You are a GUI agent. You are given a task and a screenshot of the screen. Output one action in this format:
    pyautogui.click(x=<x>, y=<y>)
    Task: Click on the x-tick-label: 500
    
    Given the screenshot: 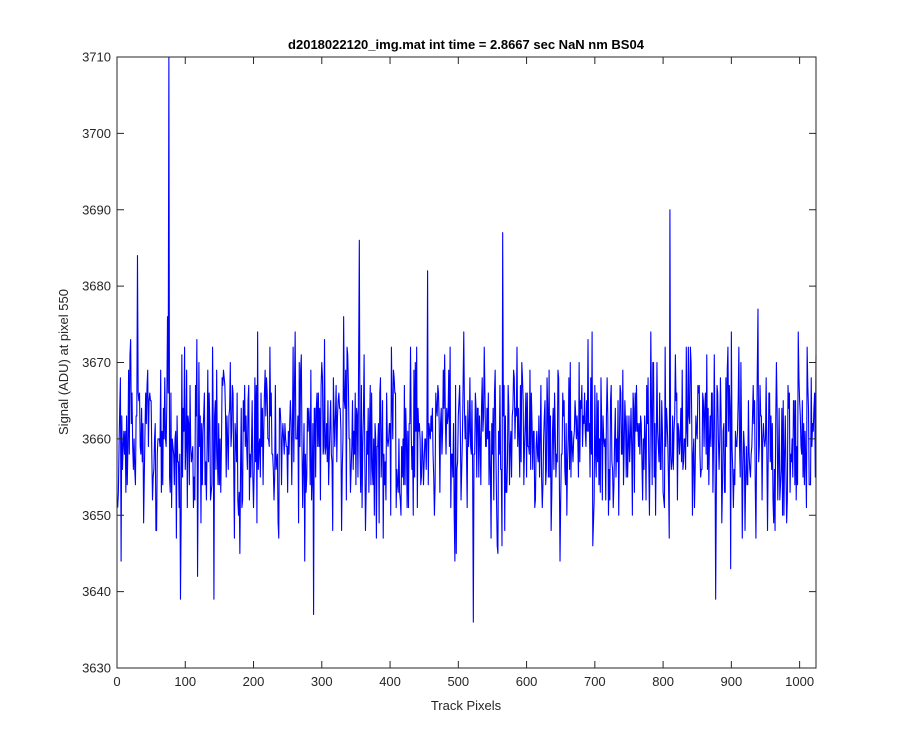 What is the action you would take?
    pyautogui.click(x=458, y=681)
    